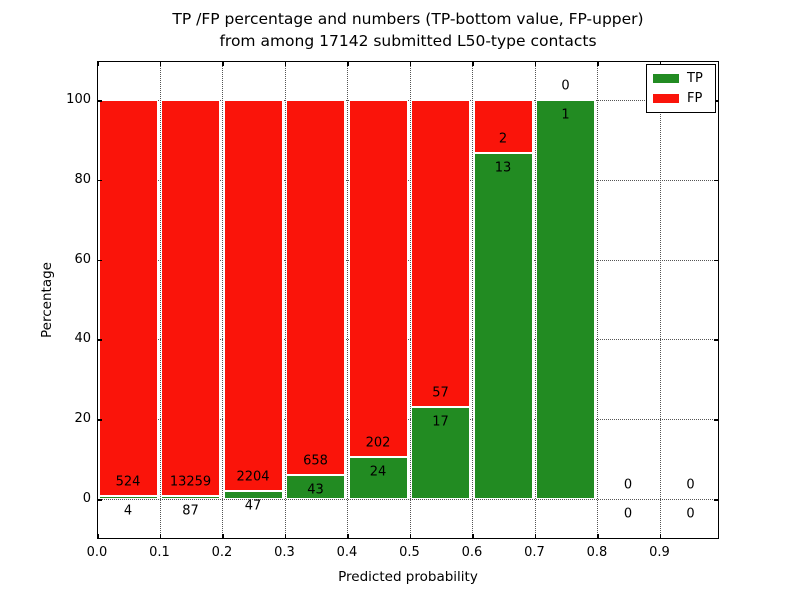 This screenshot has width=800, height=600. Describe the element at coordinates (78, 99) in the screenshot. I see `y-tick-label: 100` at that location.